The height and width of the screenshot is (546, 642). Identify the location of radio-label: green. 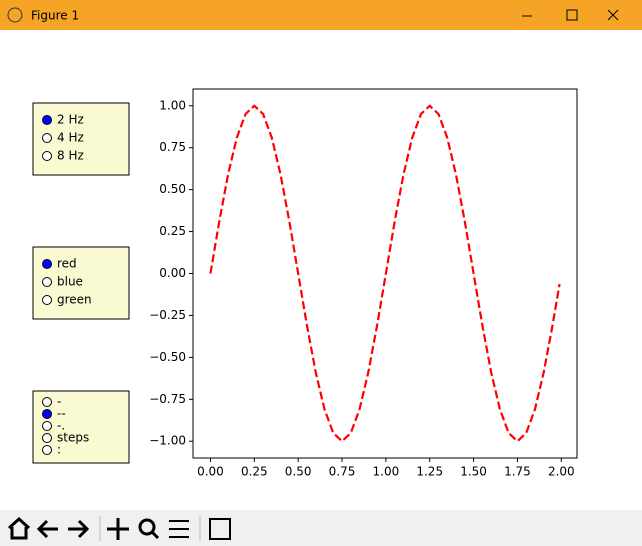
(74, 300).